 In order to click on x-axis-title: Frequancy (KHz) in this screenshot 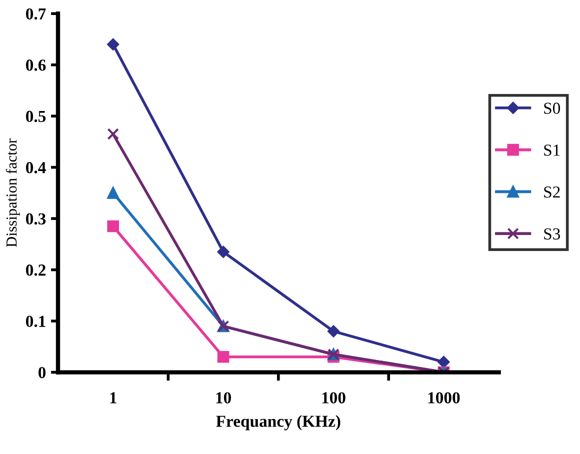, I will do `click(278, 422)`.